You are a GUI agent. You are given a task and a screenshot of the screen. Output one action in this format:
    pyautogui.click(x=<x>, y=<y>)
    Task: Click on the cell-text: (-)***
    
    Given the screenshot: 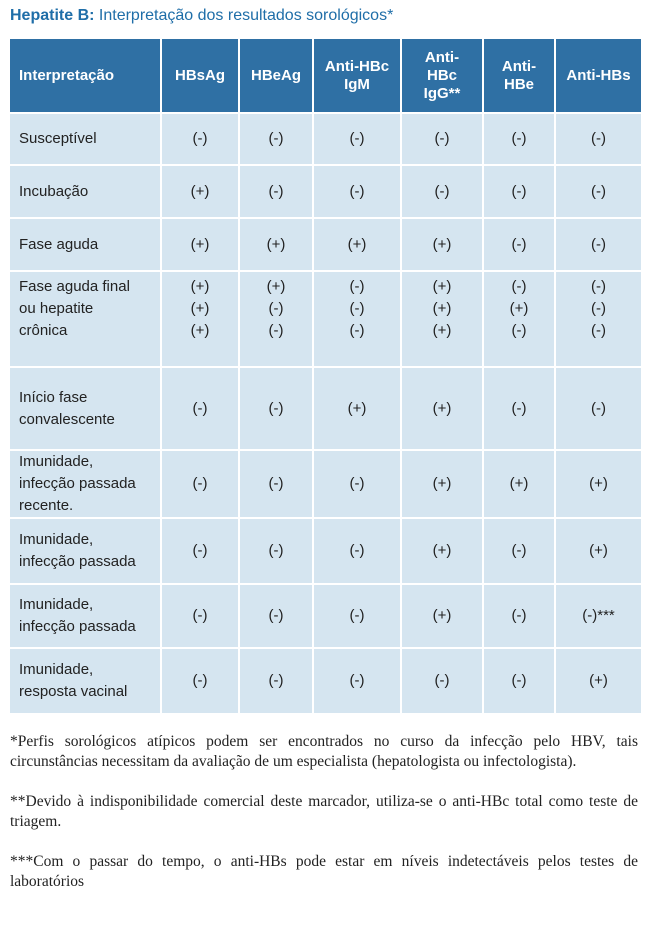 What is the action you would take?
    pyautogui.click(x=598, y=615)
    